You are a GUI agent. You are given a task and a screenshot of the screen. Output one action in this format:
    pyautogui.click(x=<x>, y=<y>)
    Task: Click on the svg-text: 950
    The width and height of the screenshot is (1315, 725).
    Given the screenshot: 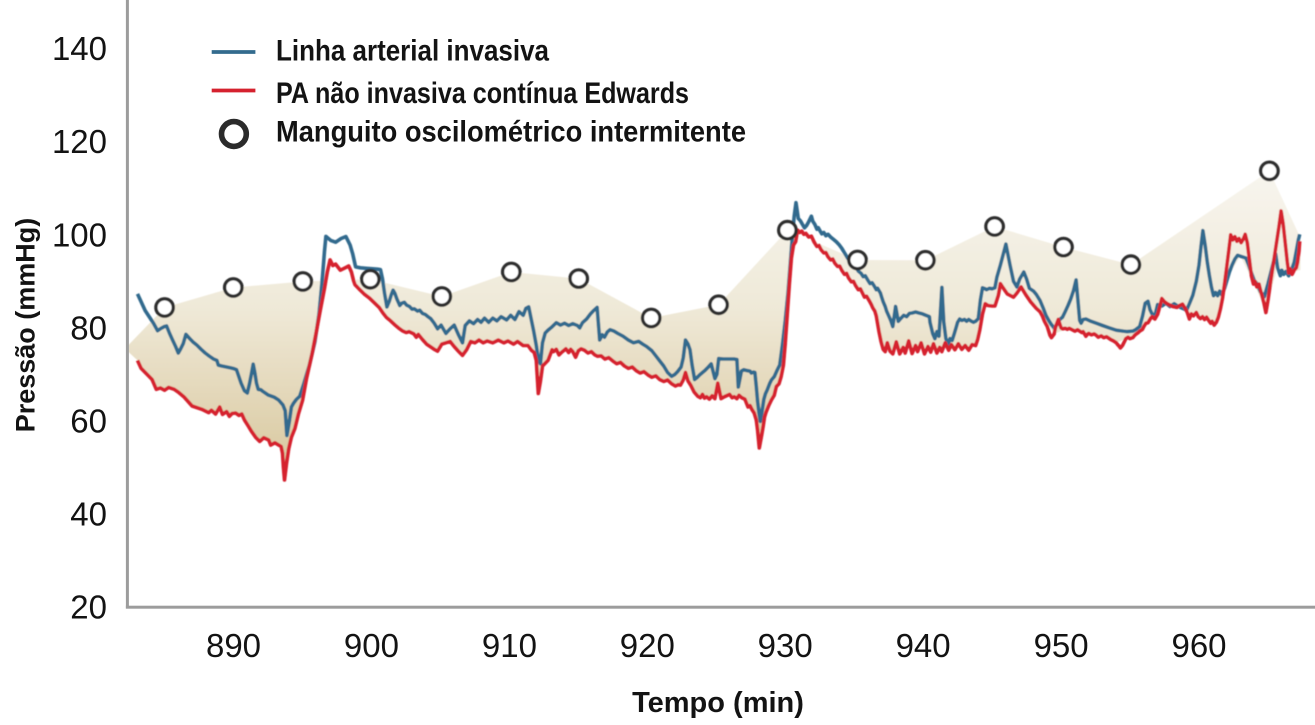 What is the action you would take?
    pyautogui.click(x=1061, y=645)
    